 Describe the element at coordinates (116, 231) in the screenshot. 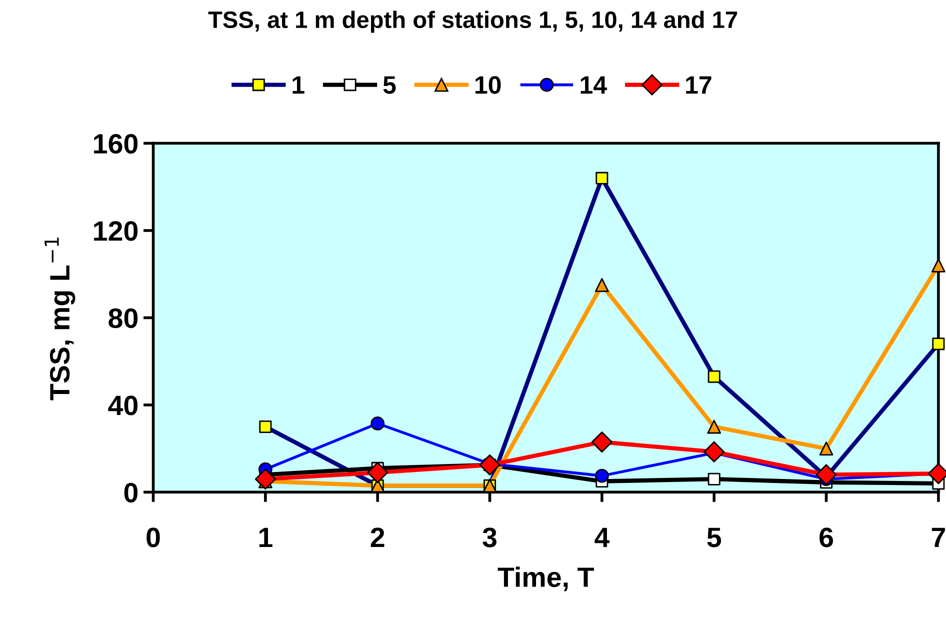

I see `y-tick-label: 120` at that location.